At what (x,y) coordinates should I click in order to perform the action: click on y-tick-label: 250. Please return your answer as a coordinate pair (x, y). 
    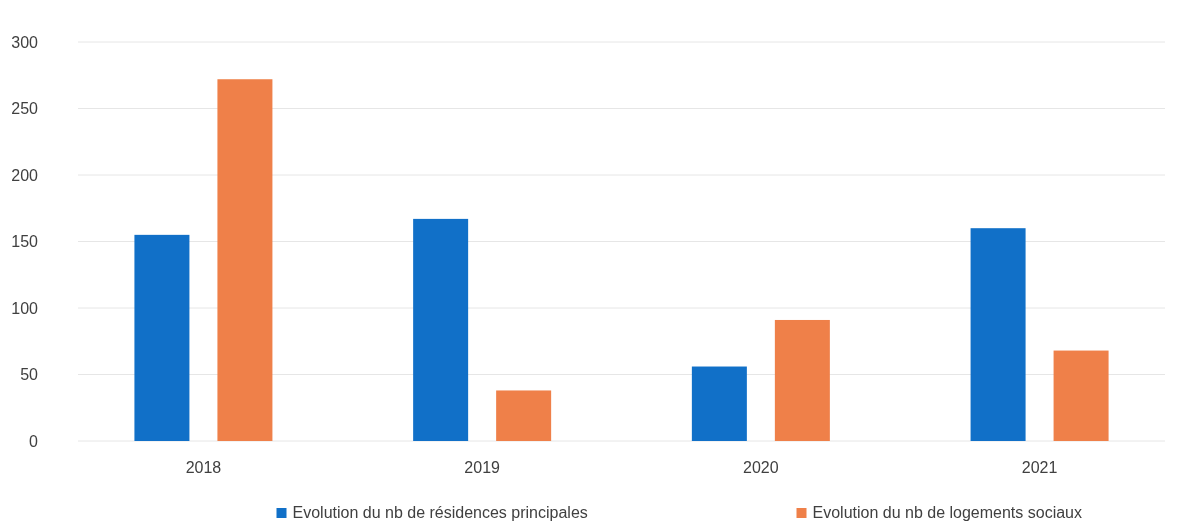
    Looking at the image, I should click on (25, 109).